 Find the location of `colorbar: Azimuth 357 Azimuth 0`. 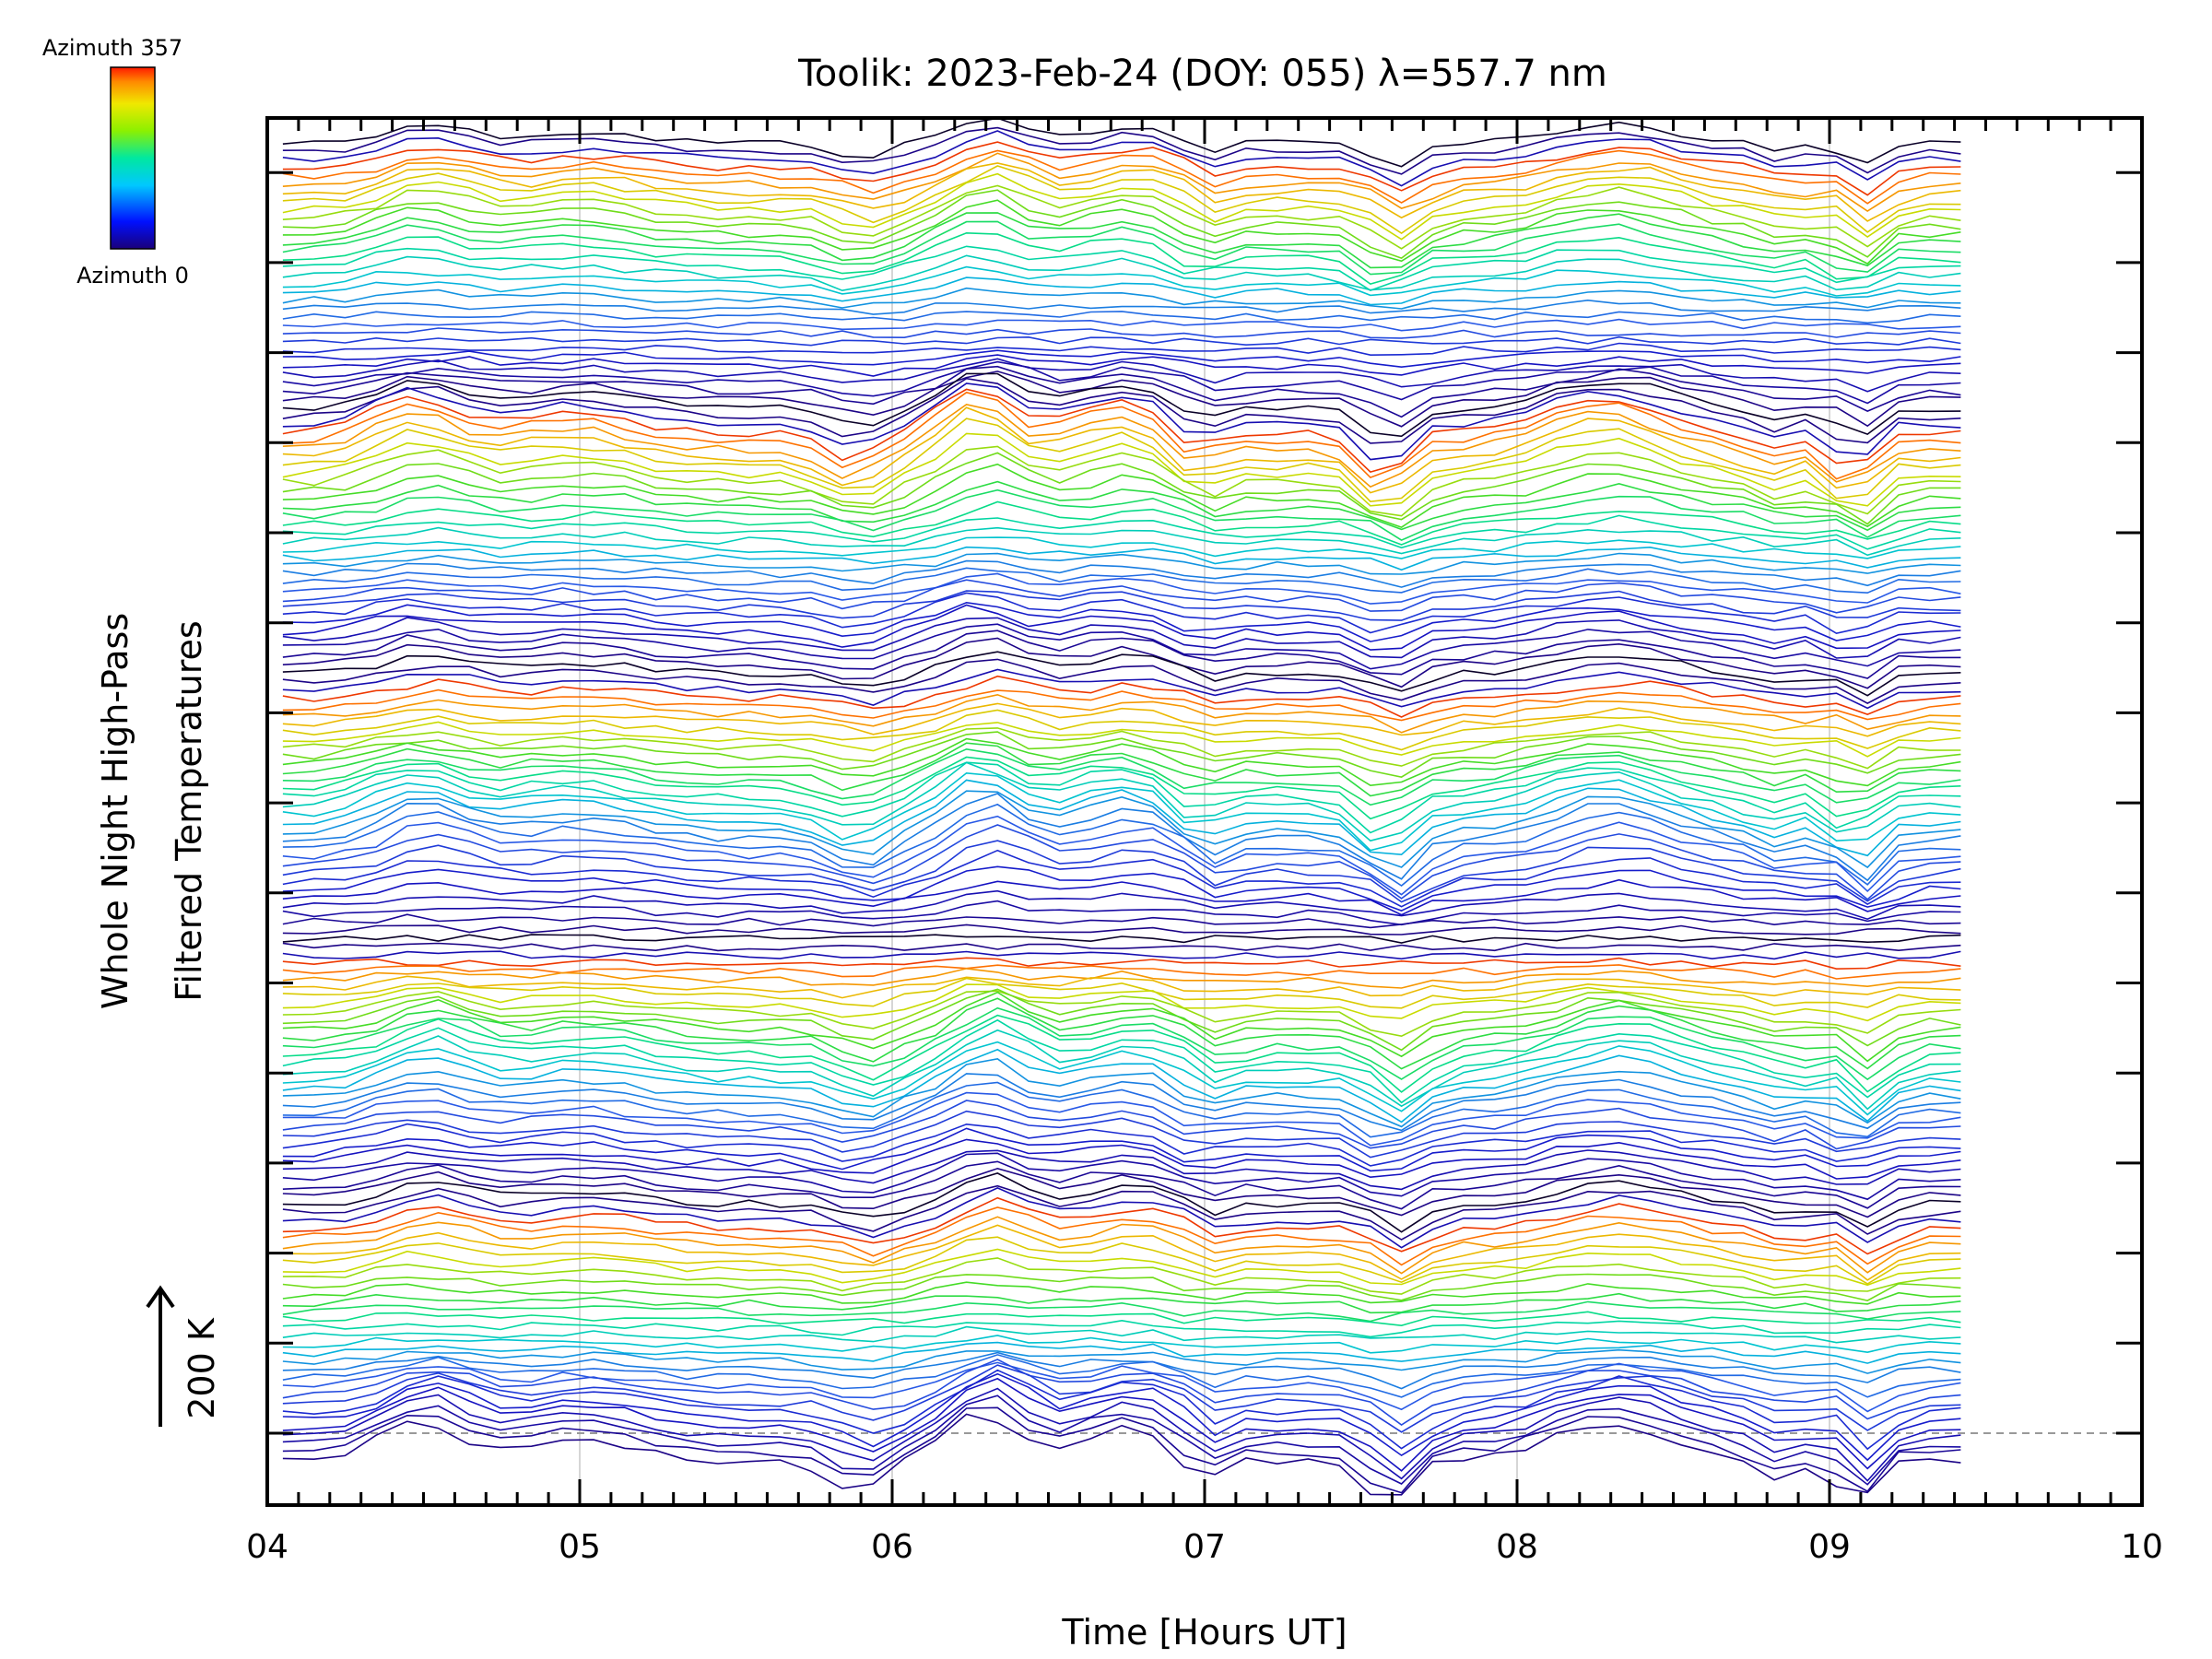

colorbar: Azimuth 357 Azimuth 0 is located at coordinates (115, 161).